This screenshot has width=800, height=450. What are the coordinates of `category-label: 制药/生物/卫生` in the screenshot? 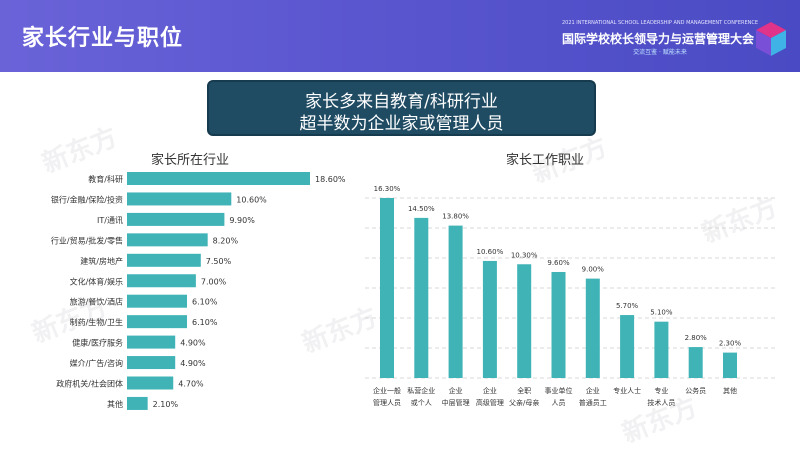 It's located at (96, 322).